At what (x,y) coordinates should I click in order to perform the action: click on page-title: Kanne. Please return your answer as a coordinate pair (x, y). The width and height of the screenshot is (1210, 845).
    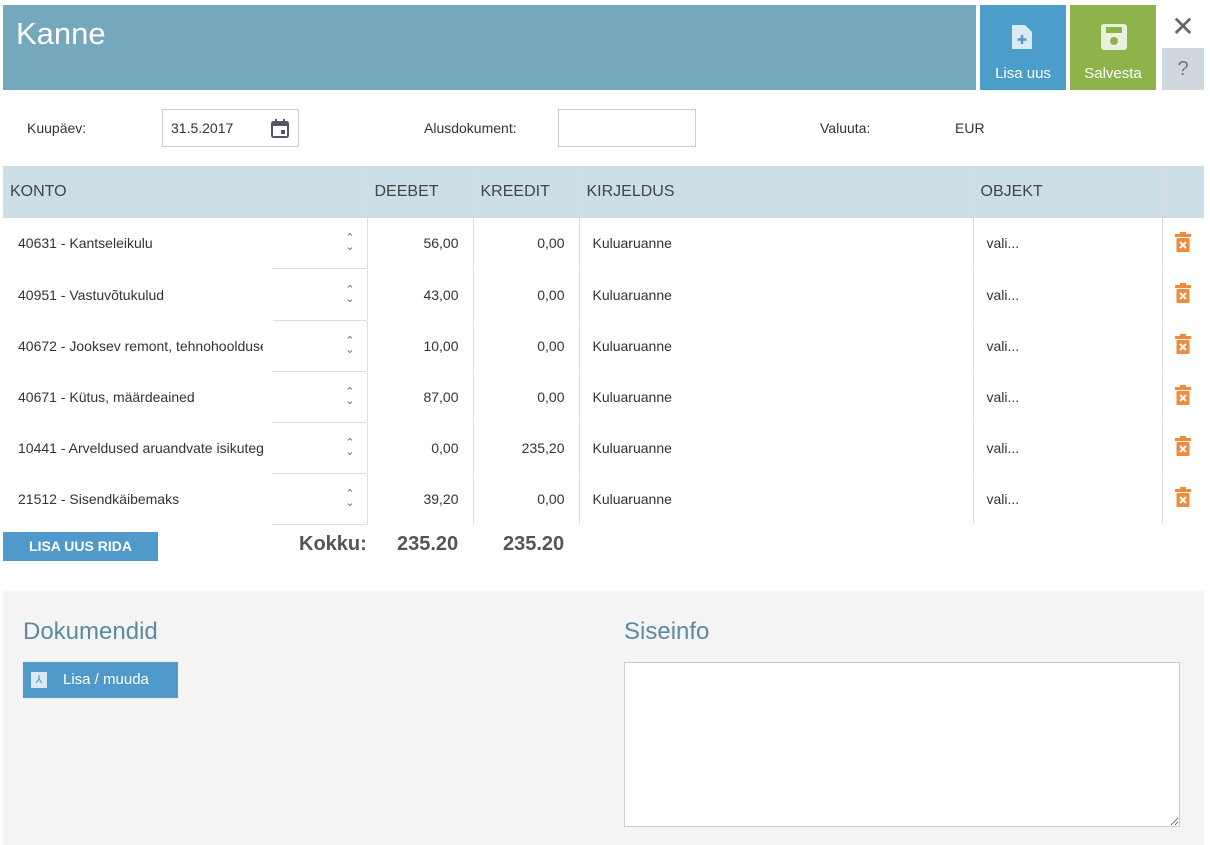
    Looking at the image, I should click on (61, 33).